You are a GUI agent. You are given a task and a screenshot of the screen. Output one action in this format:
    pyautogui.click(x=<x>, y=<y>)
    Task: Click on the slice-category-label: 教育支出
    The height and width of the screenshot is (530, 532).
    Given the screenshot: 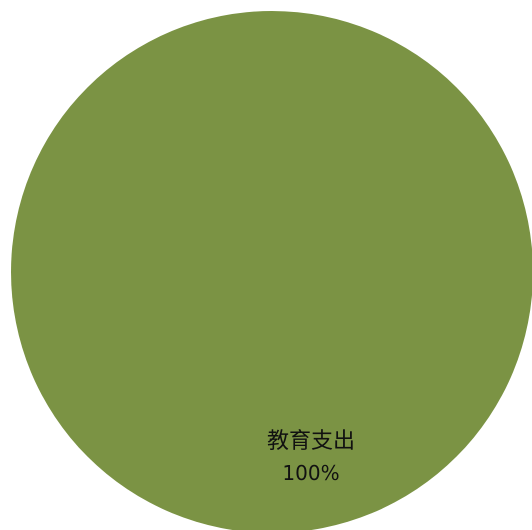 What is the action you would take?
    pyautogui.click(x=311, y=441)
    